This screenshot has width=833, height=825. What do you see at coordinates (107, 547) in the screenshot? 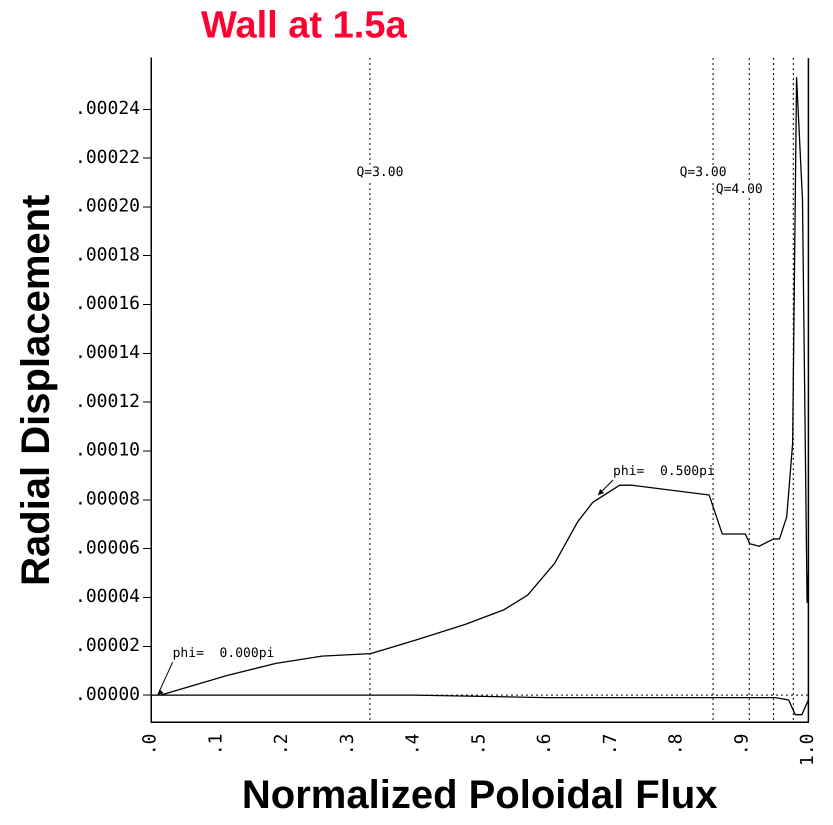
I see `y-tick-label: .00006` at bounding box center [107, 547].